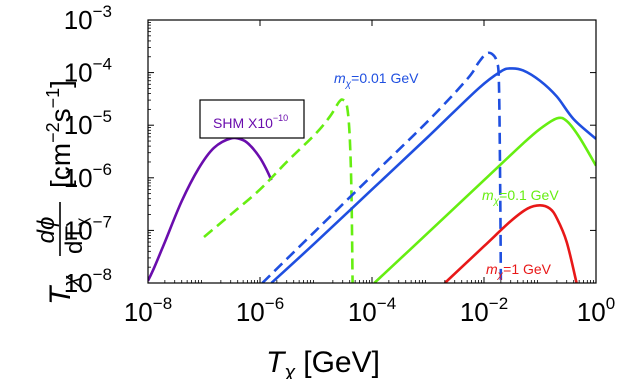  What do you see at coordinates (341, 362) in the screenshot?
I see `x-axis-unit: [GeV]` at bounding box center [341, 362].